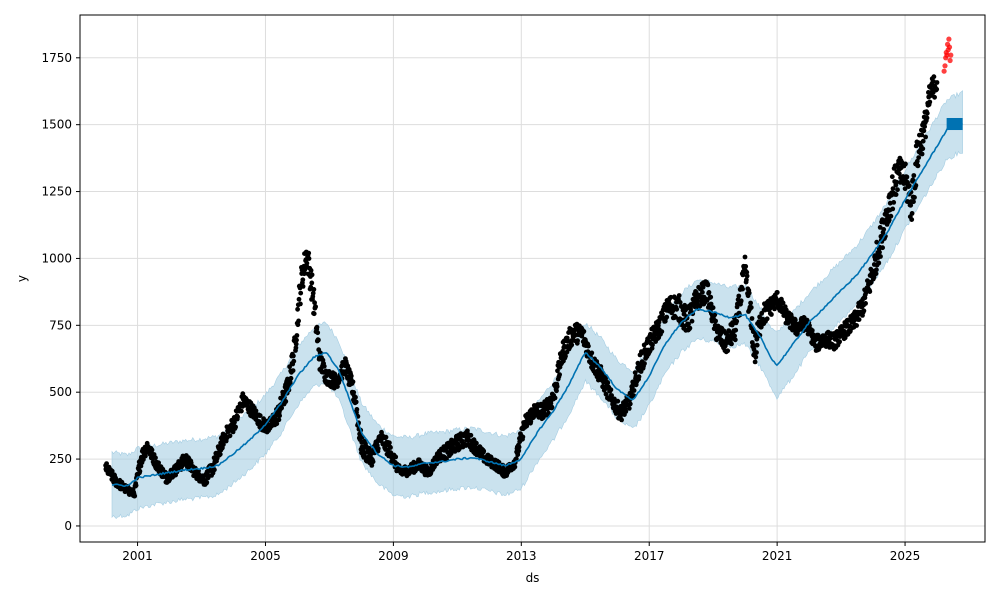  Describe the element at coordinates (137, 556) in the screenshot. I see `x-tick-label: 2001` at that location.